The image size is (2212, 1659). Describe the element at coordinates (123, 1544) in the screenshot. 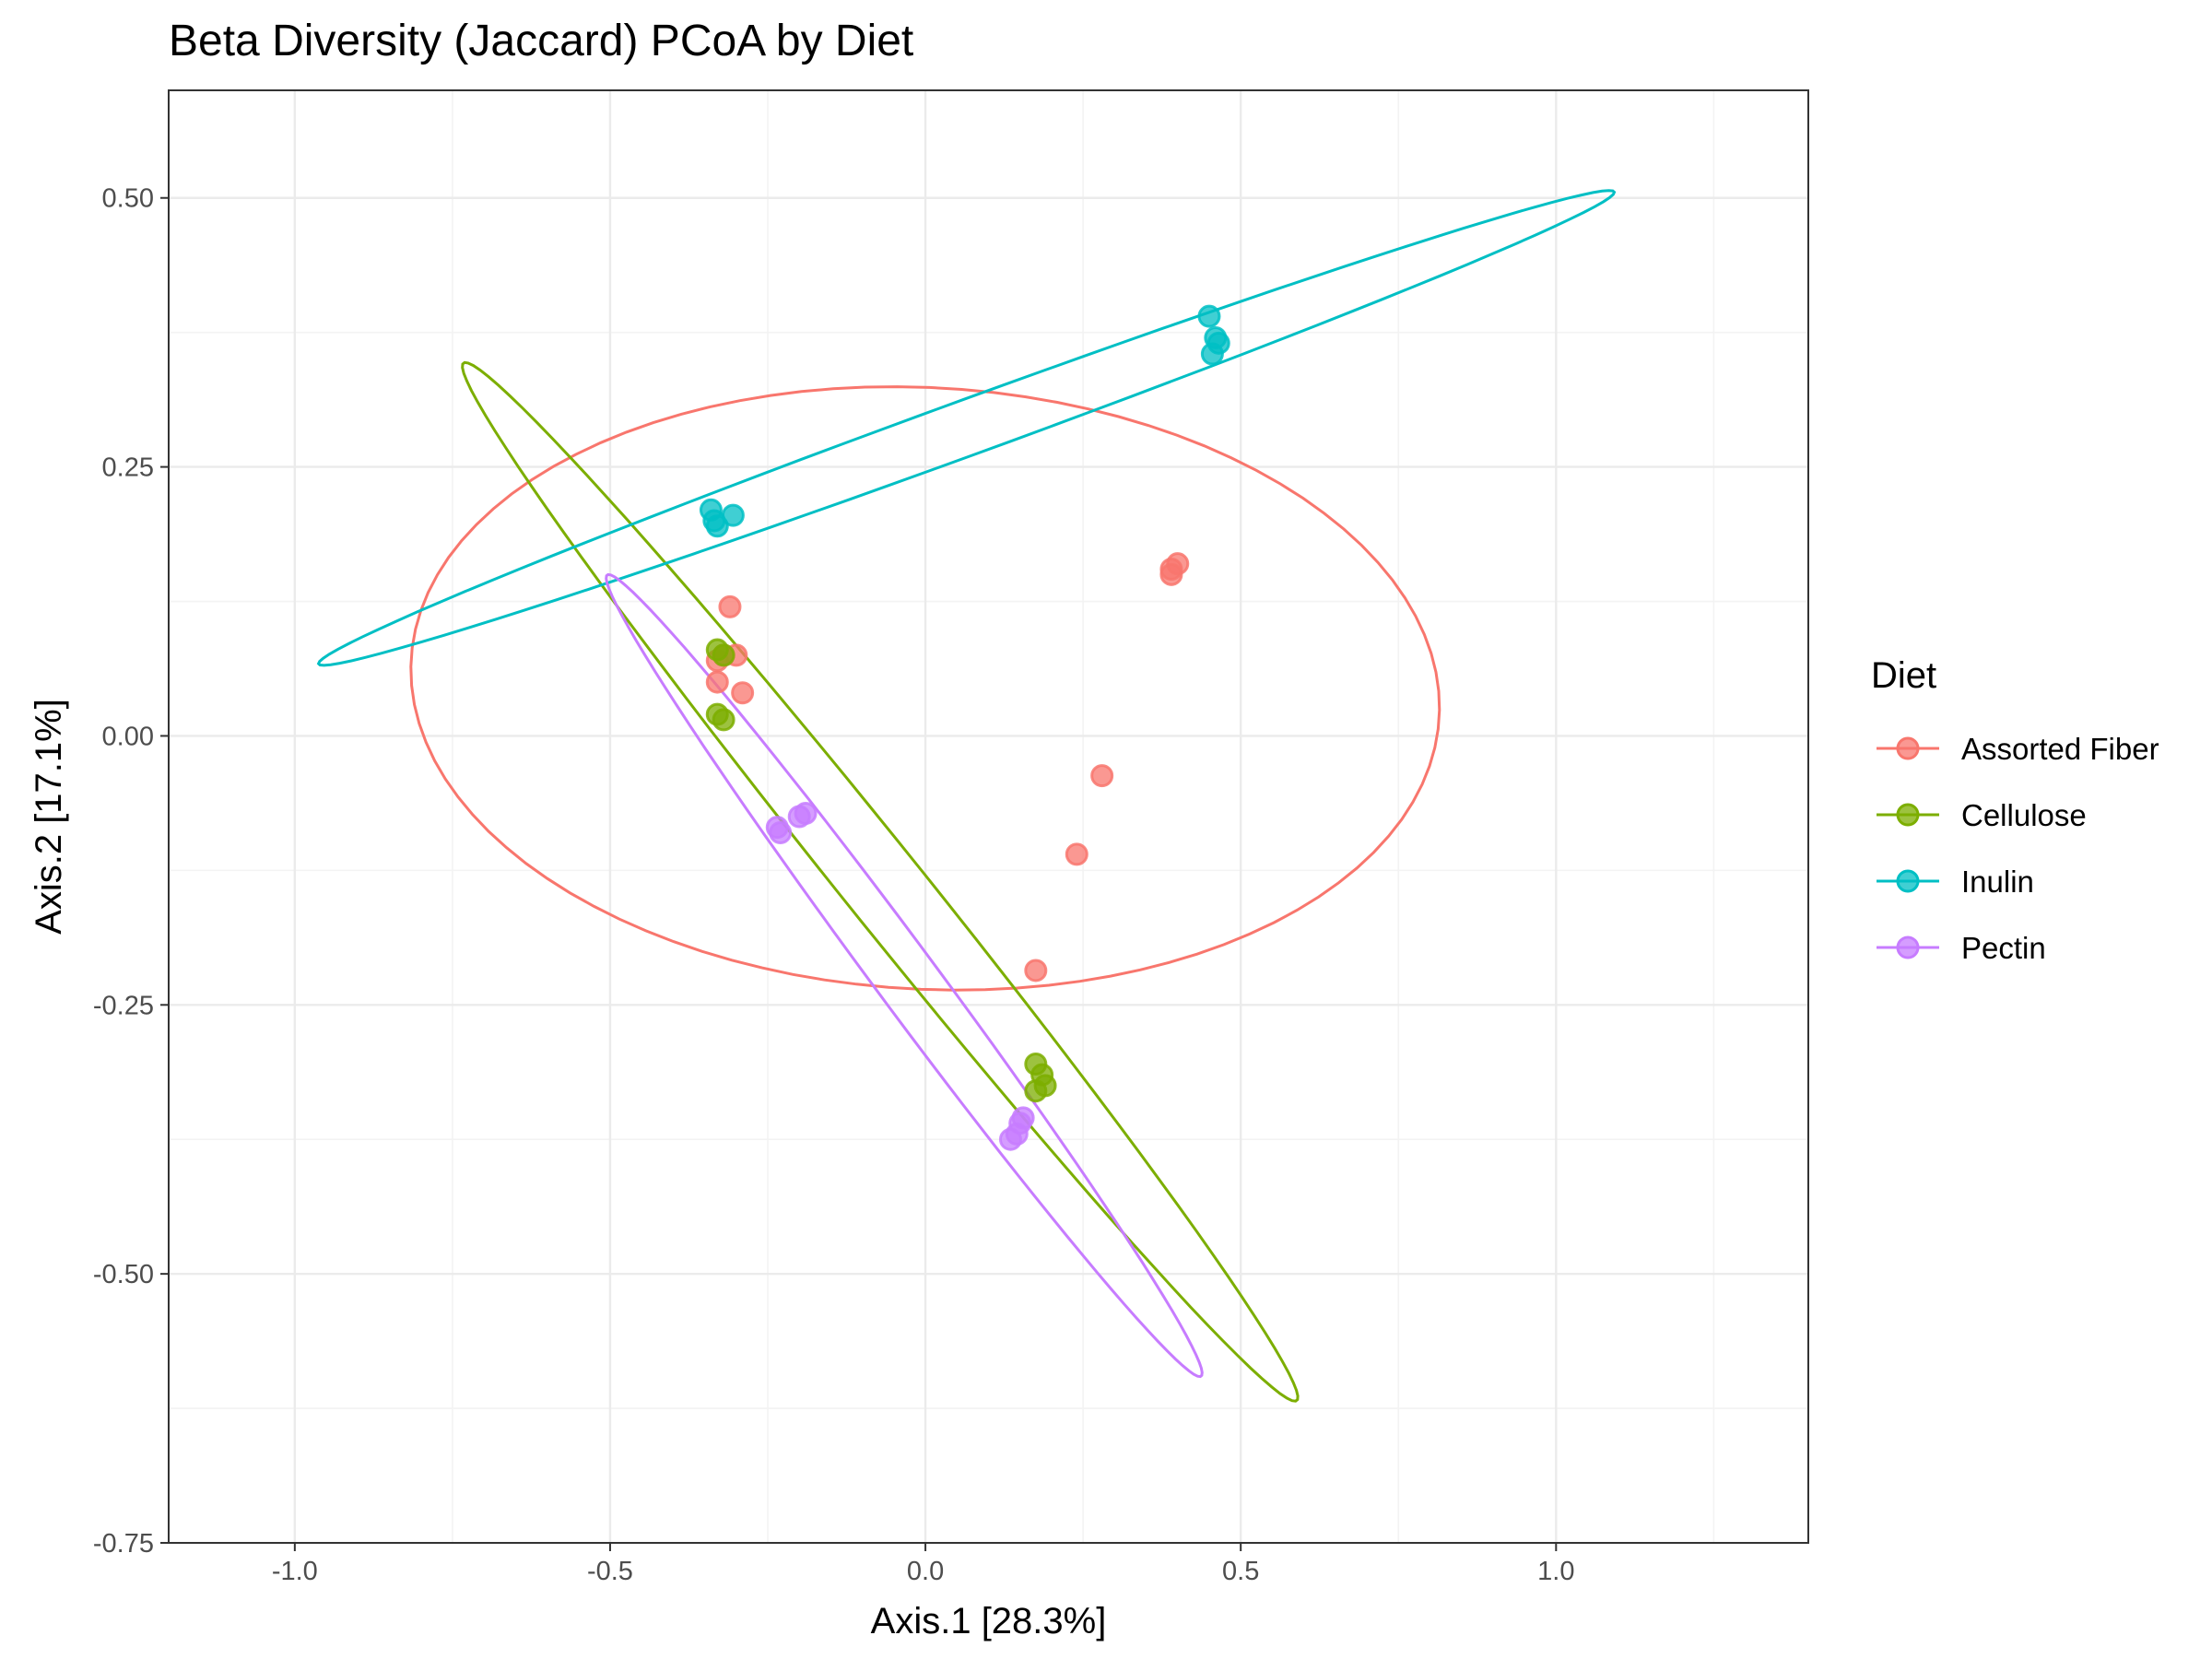

I see `y-tick-label: -0.75` at that location.